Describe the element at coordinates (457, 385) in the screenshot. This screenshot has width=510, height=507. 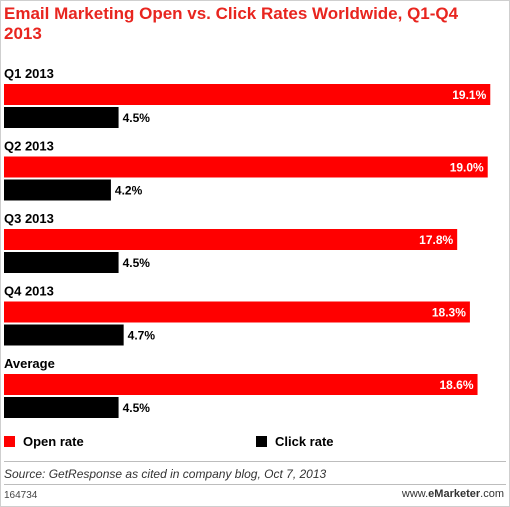
I see `data-label-open-rate-average: 18.6%` at that location.